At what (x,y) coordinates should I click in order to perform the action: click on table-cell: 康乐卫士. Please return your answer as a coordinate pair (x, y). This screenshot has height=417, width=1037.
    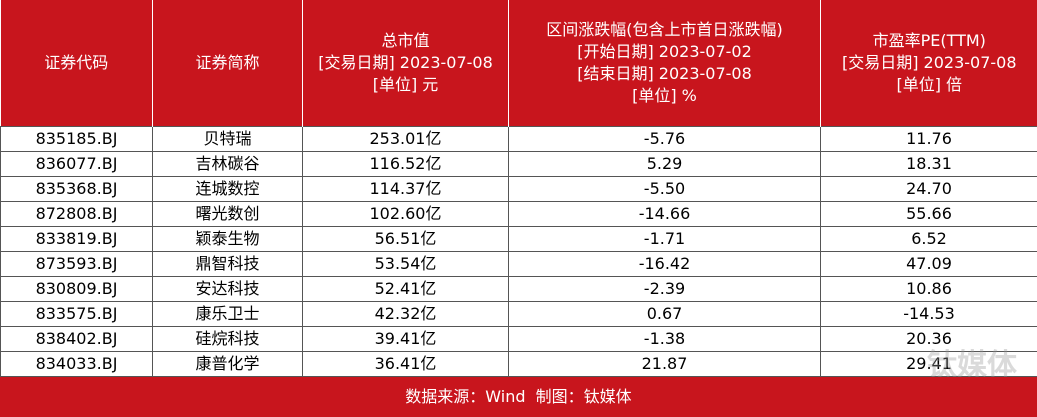
    Looking at the image, I should click on (227, 314).